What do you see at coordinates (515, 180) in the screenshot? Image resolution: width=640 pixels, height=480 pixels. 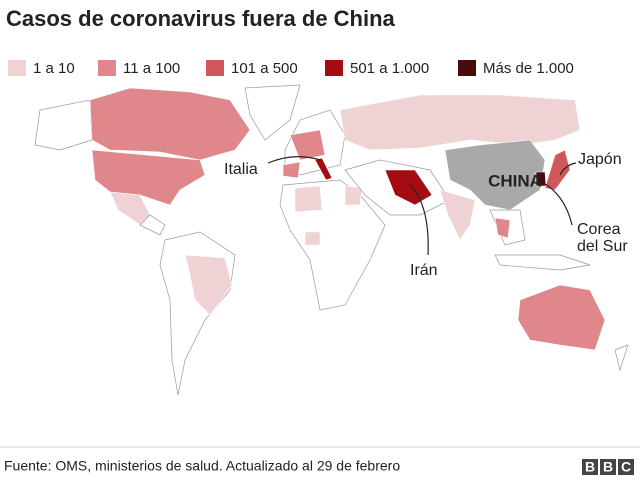 I see `label-china: CHINA` at bounding box center [515, 180].